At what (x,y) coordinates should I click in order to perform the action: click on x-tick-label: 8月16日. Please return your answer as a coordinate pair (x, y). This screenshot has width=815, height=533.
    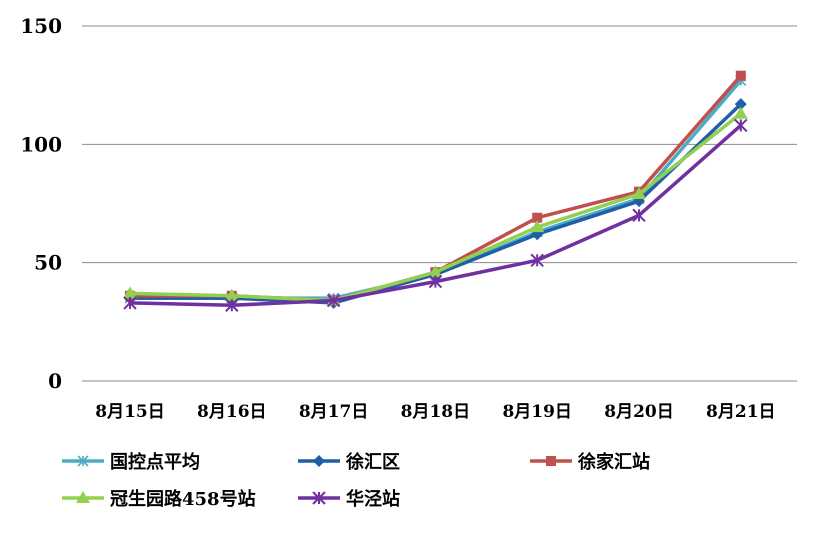
    Looking at the image, I should click on (232, 412).